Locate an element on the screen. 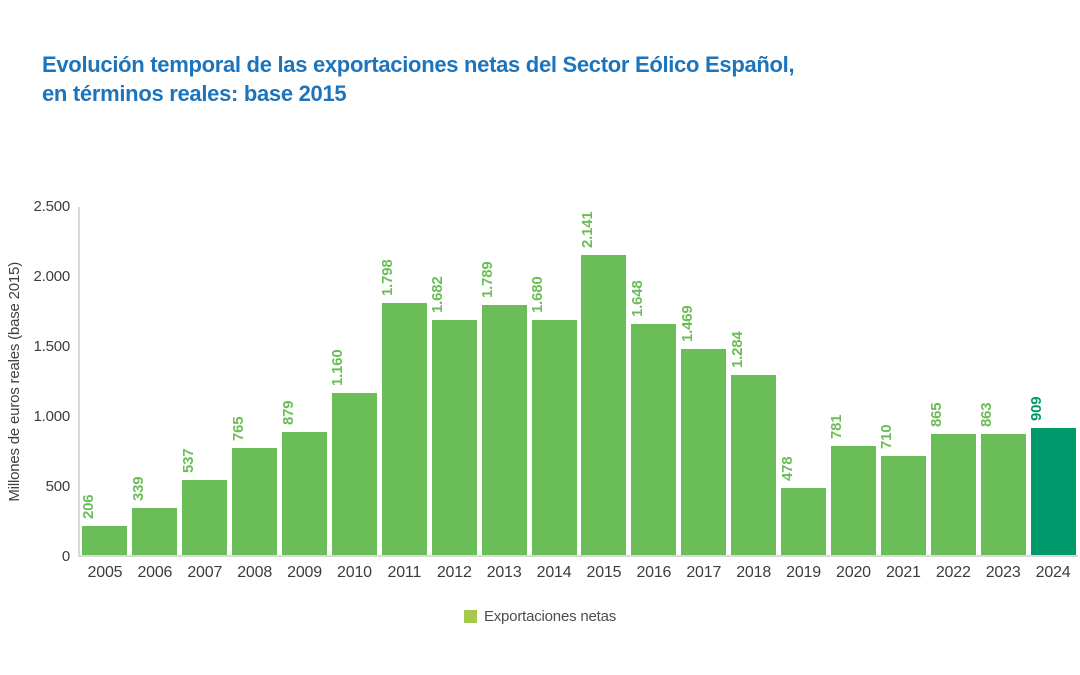 This screenshot has width=1080, height=675. bar-2013 is located at coordinates (504, 430).